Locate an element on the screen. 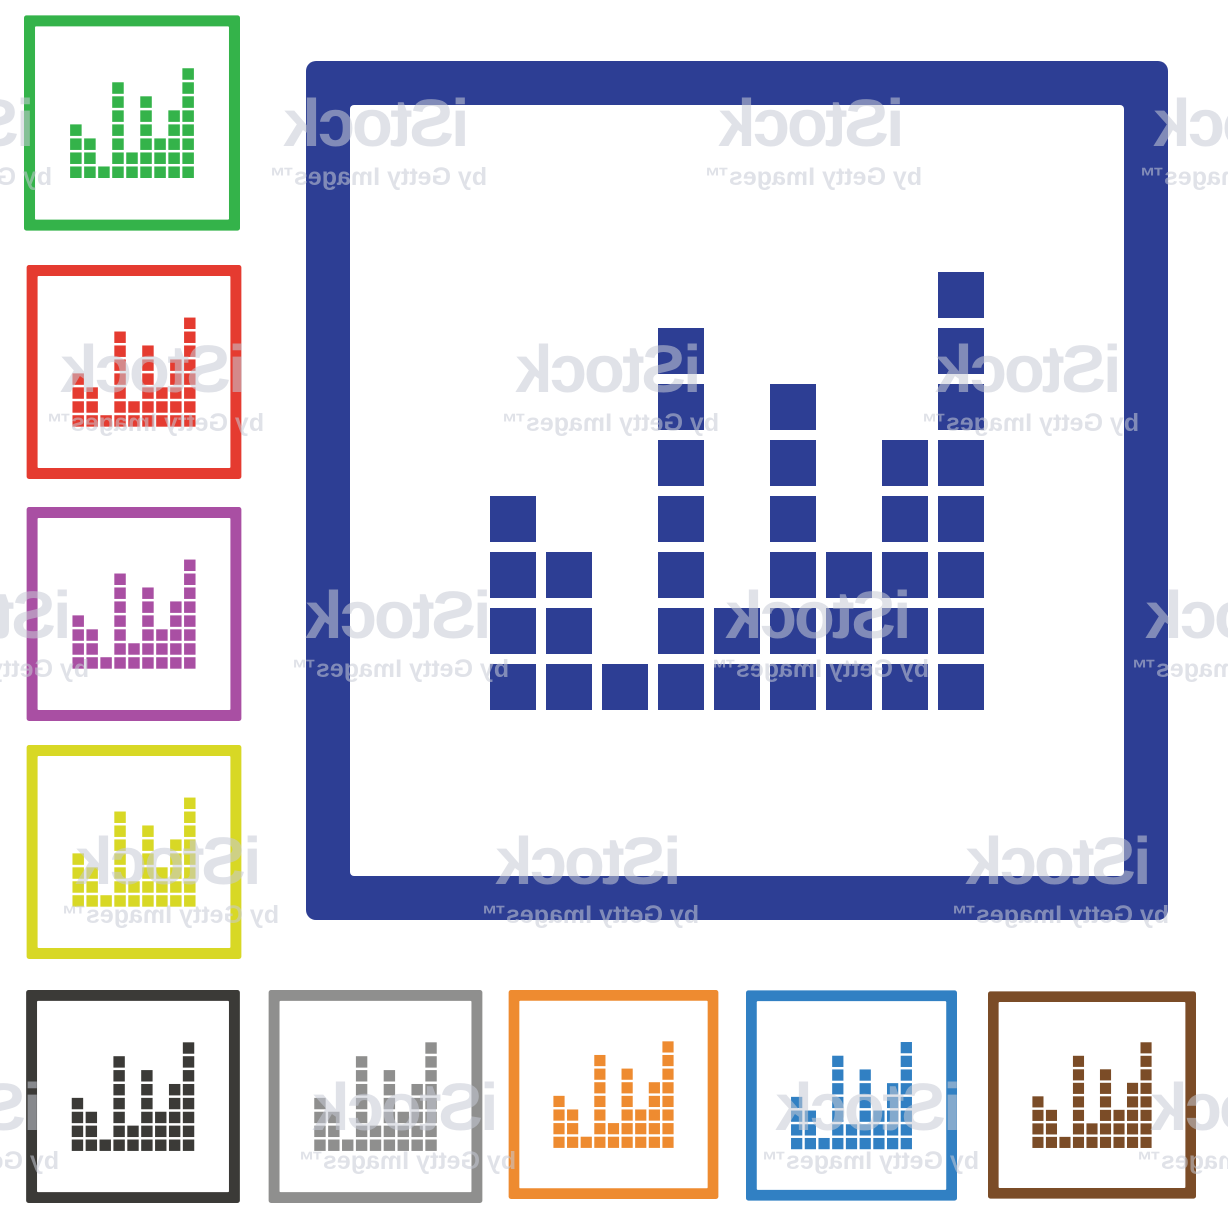 This screenshot has height=1228, width=1228. sound-bars-icon-black is located at coordinates (133, 1096).